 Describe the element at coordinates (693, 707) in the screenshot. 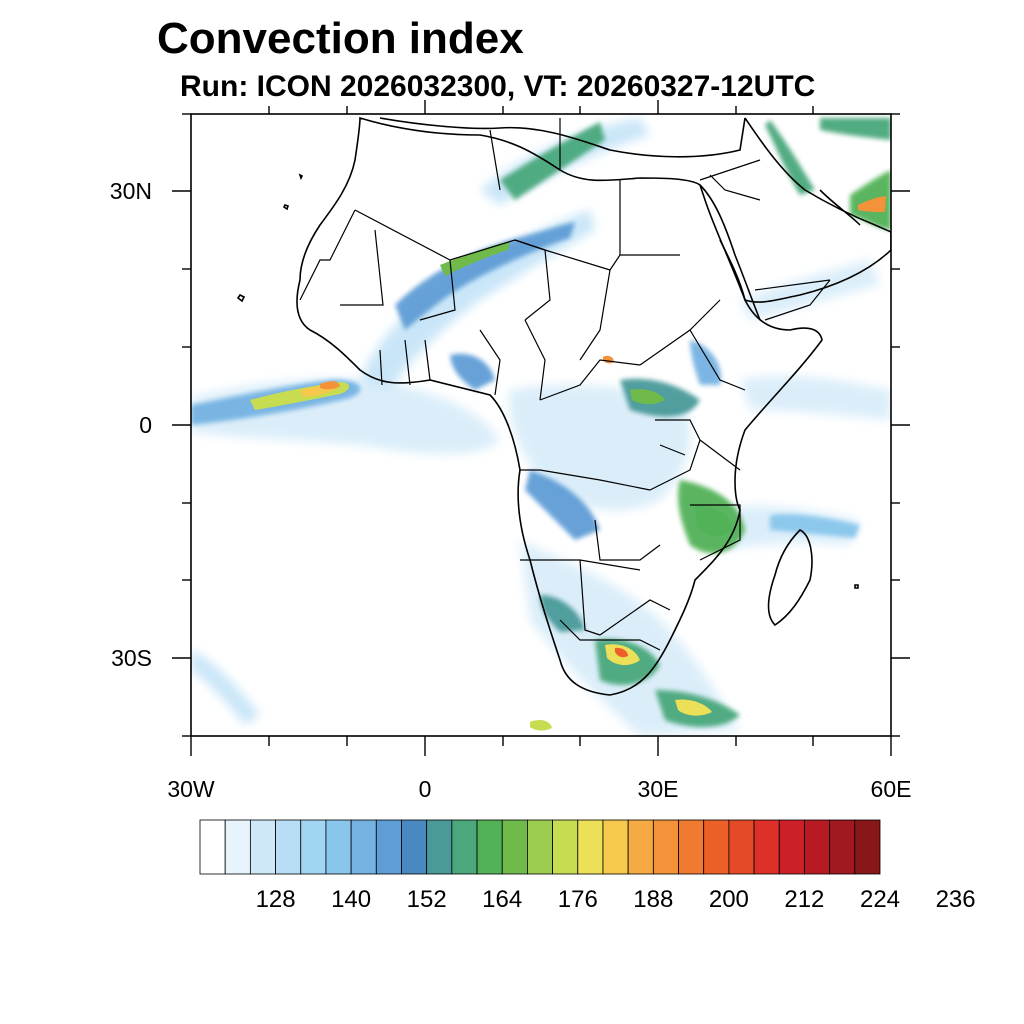

I see `southern-ocean-high` at that location.